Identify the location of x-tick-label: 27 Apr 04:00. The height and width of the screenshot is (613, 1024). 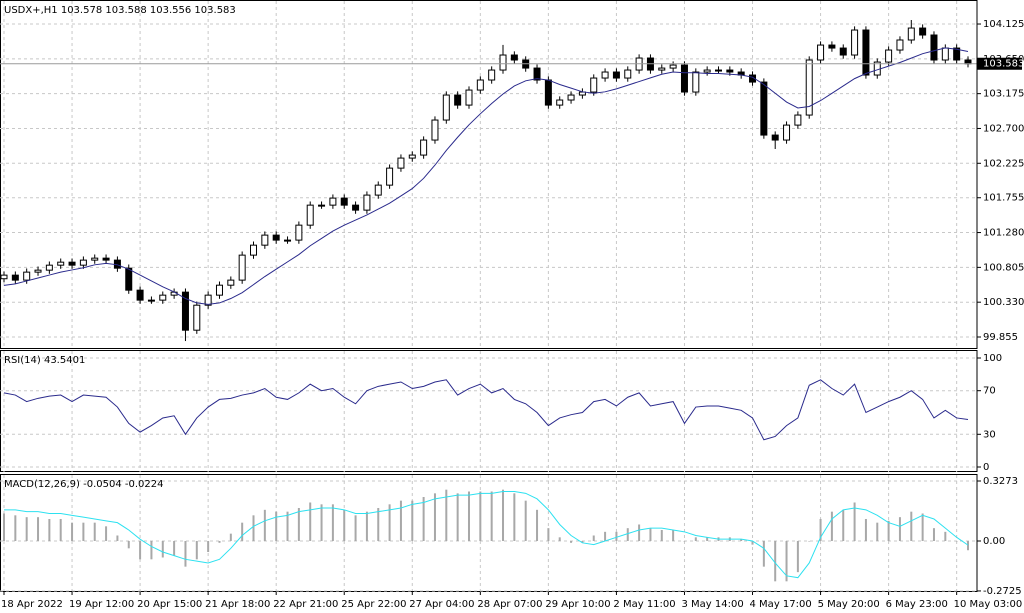
(441, 604).